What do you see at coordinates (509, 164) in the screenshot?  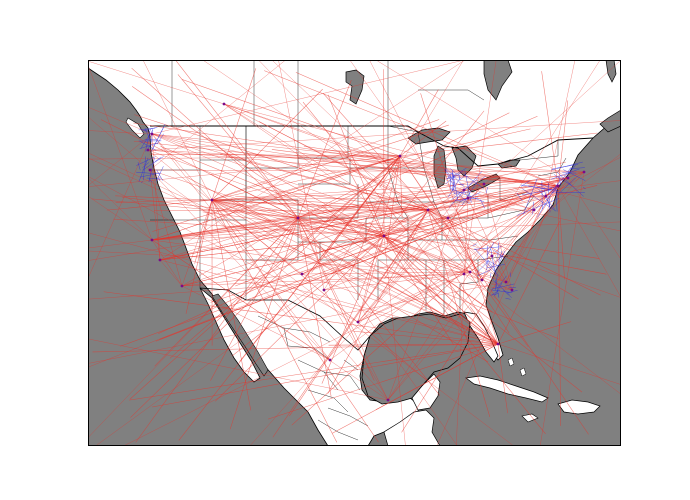 I see `lake-ontario` at bounding box center [509, 164].